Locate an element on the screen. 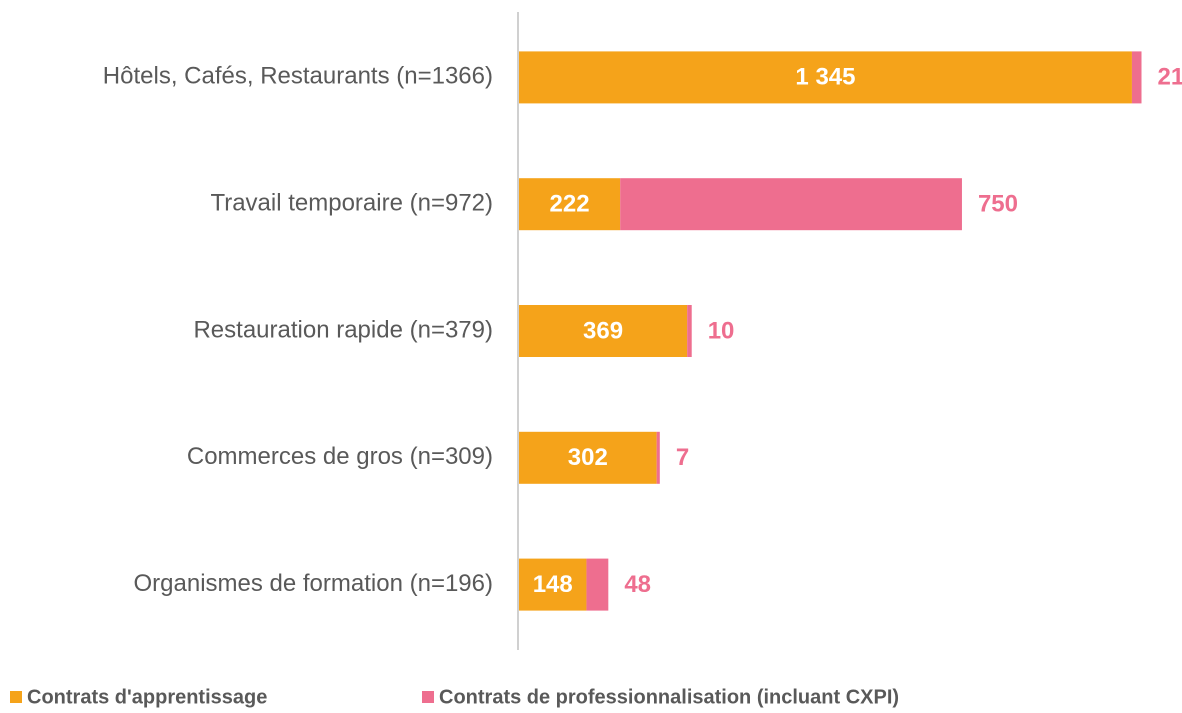 The image size is (1182, 713). value-label: 369 is located at coordinates (603, 330).